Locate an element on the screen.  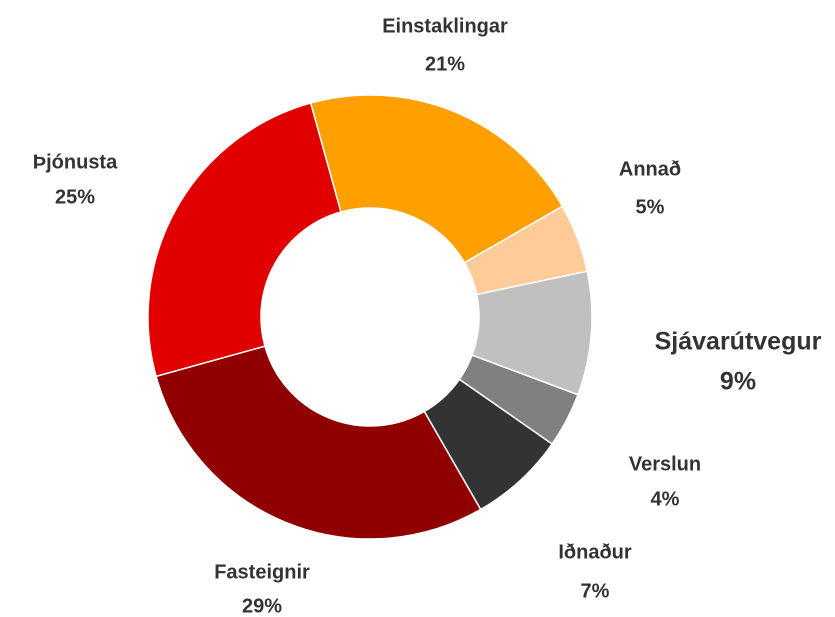
value-label: 21% is located at coordinates (445, 64).